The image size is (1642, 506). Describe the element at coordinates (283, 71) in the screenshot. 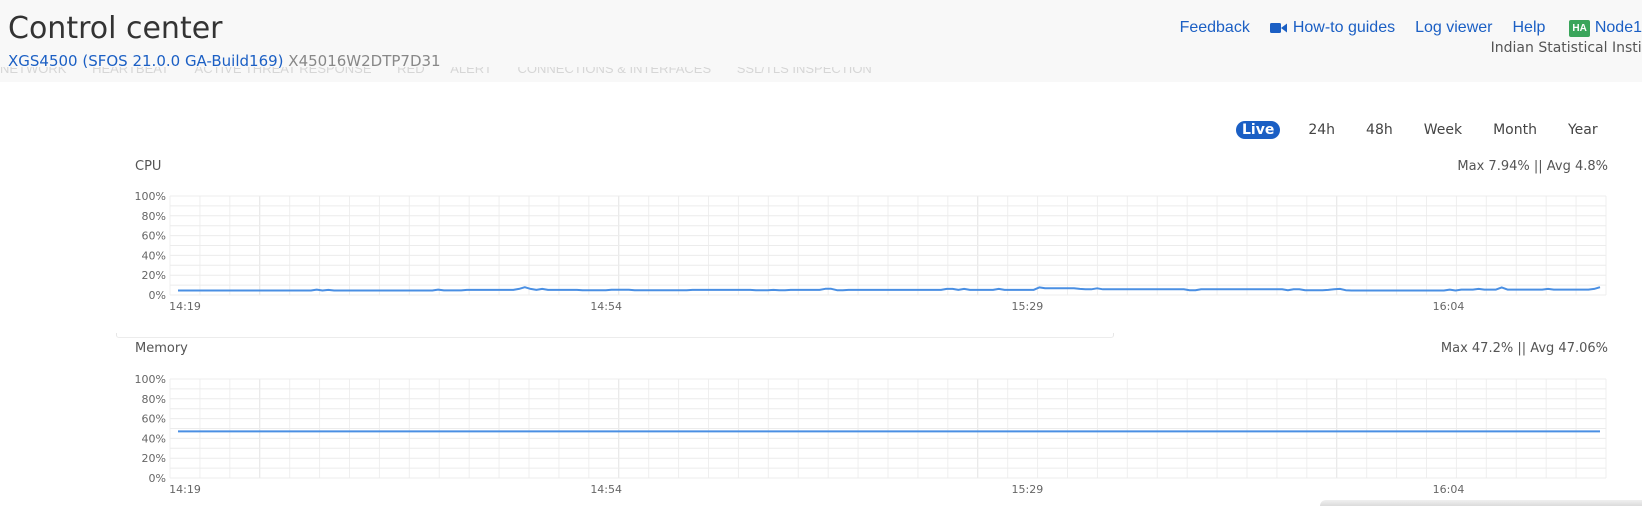

I see `tab-active-threat-response: ACTIVE THREAT RESPONSE` at that location.